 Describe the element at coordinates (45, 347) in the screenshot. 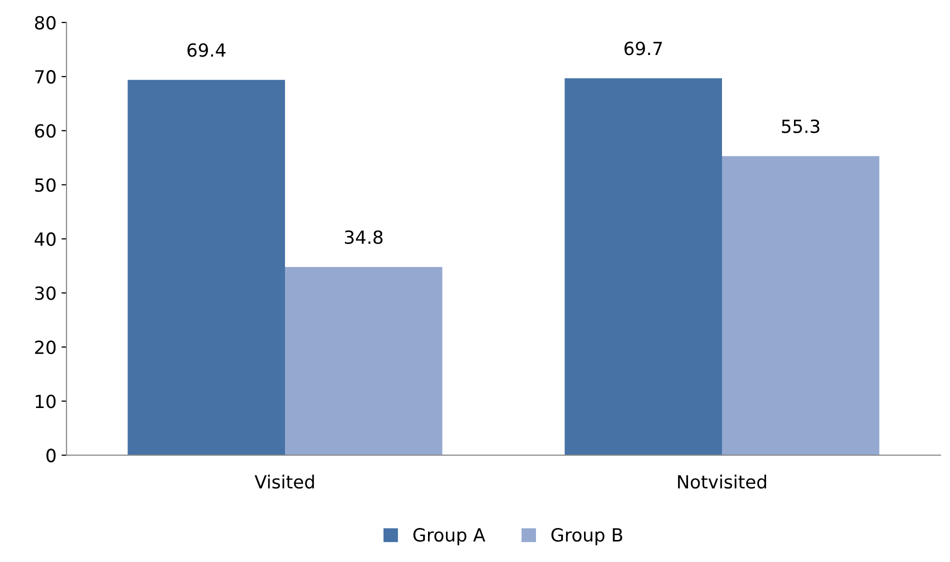

I see `y-tick-label: 20` at that location.